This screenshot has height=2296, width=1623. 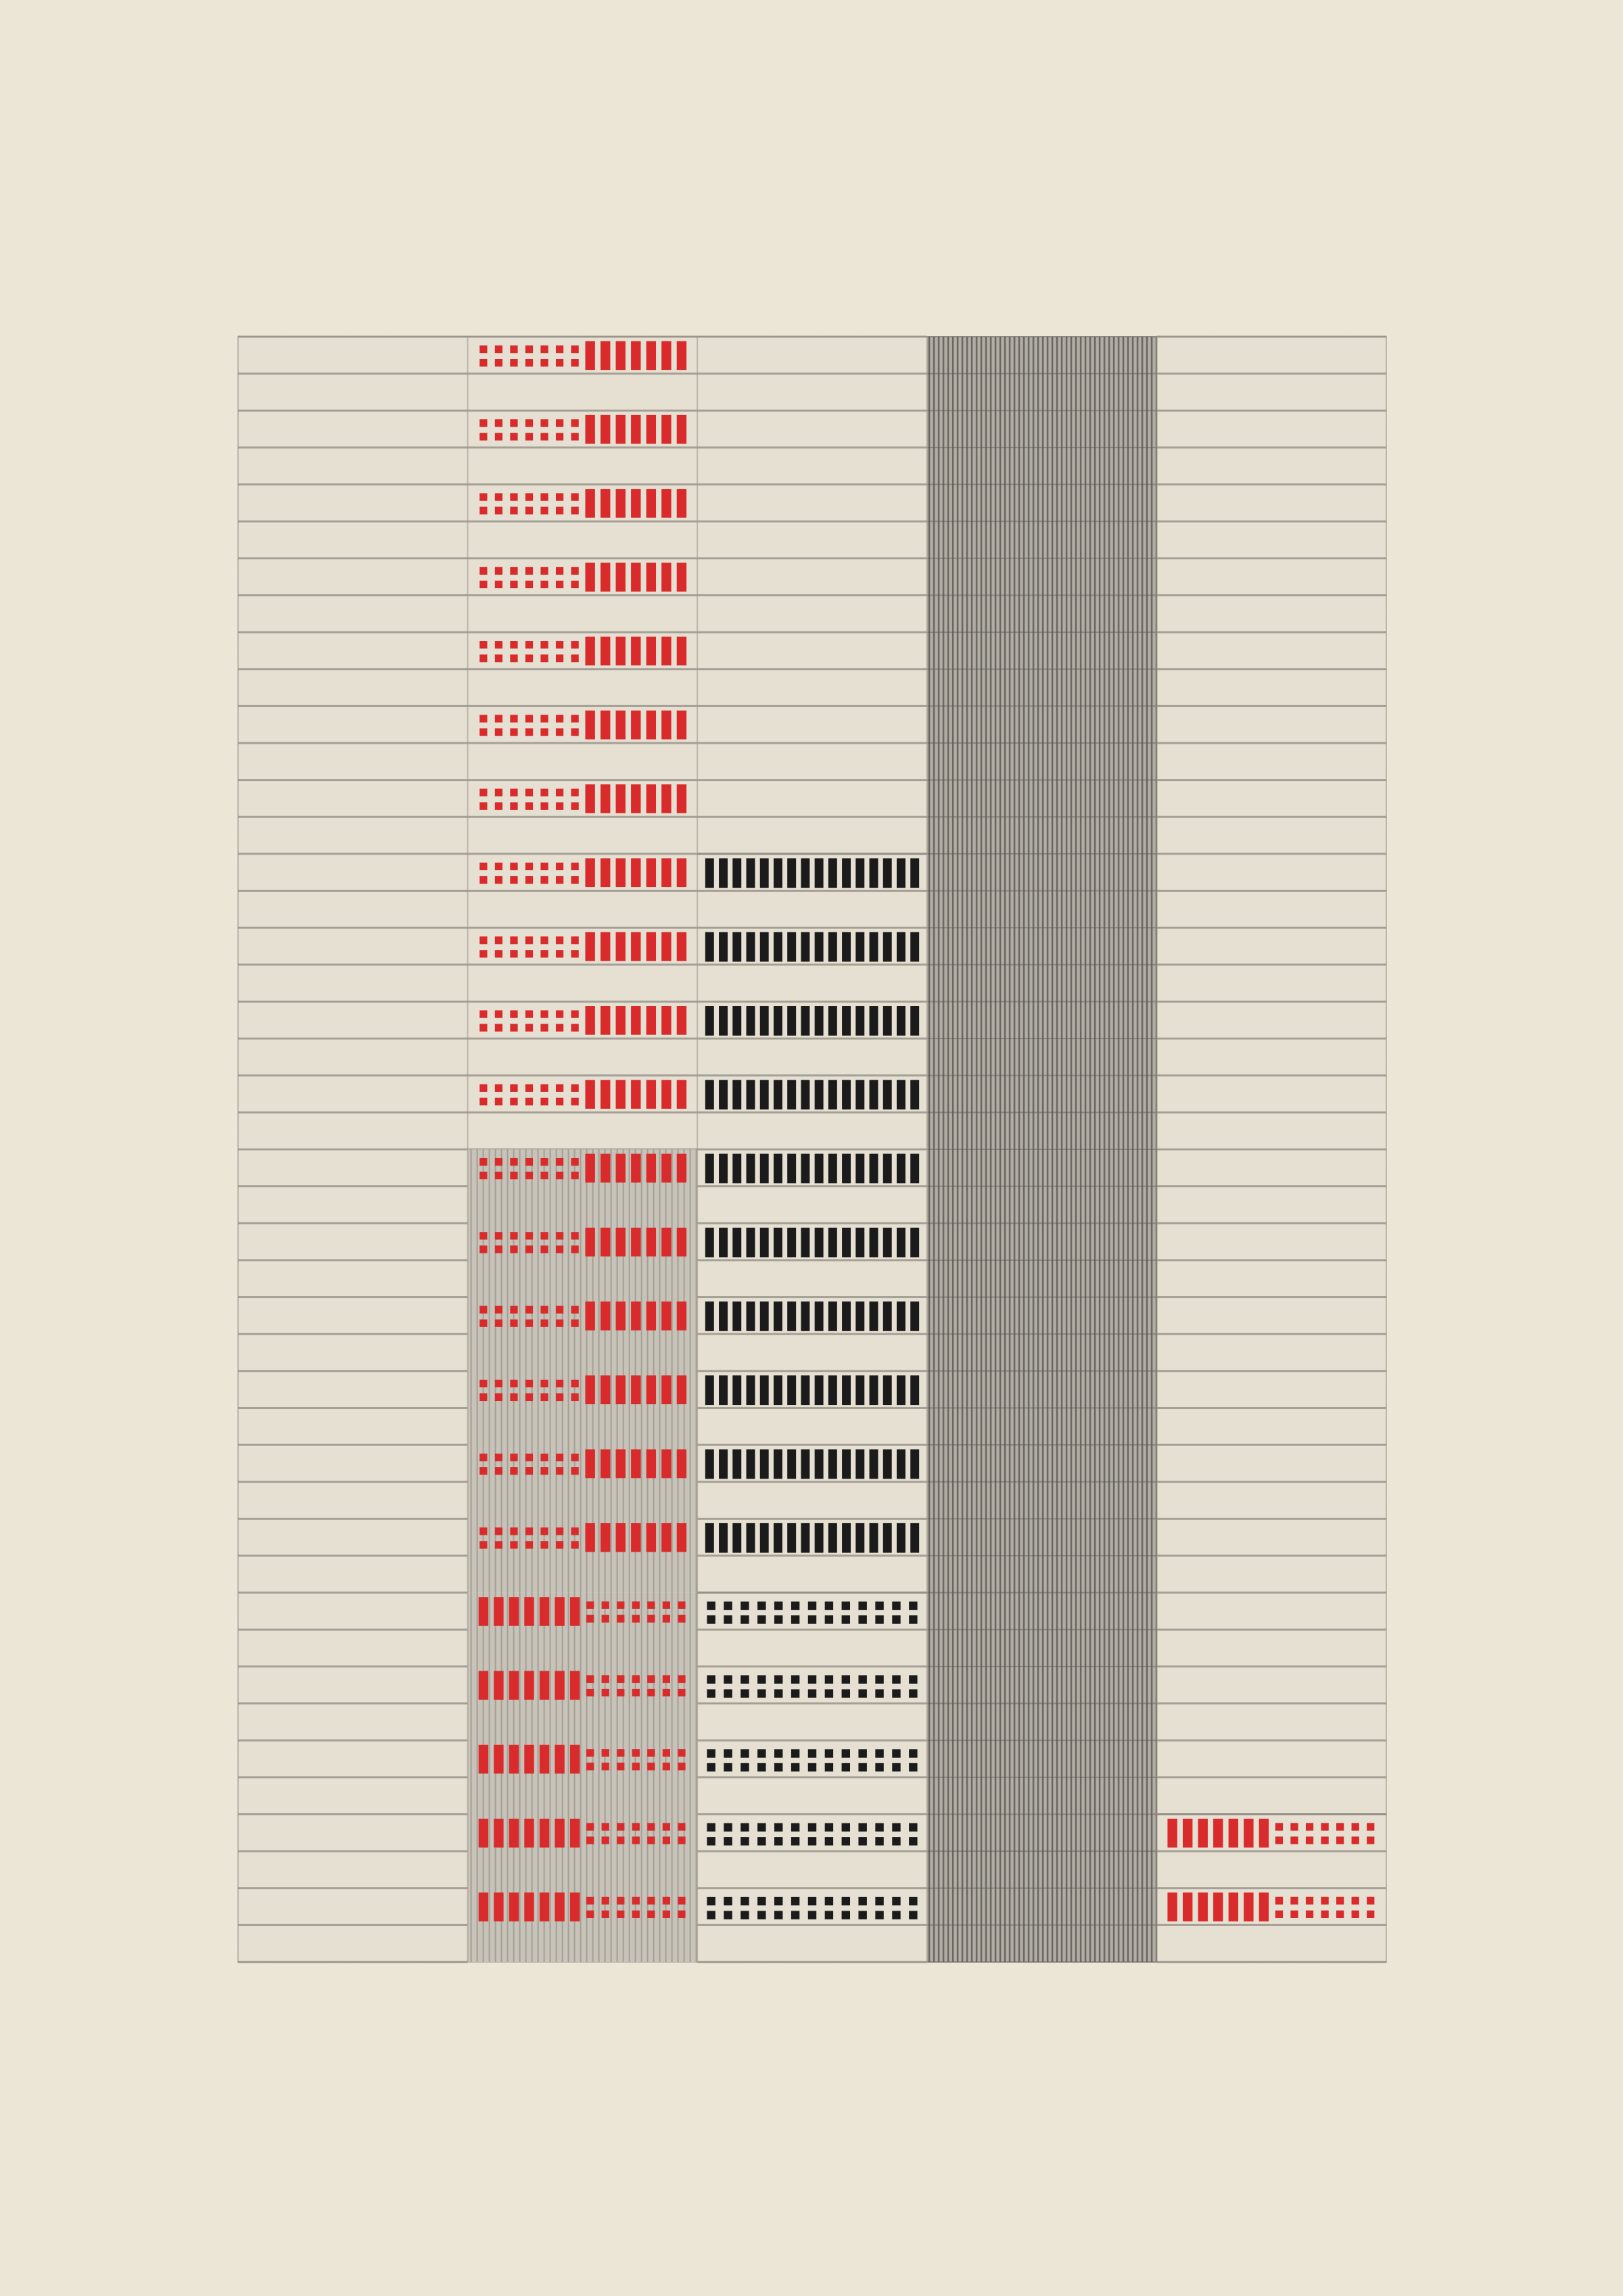 What do you see at coordinates (927, 1149) in the screenshot?
I see `column-divider` at bounding box center [927, 1149].